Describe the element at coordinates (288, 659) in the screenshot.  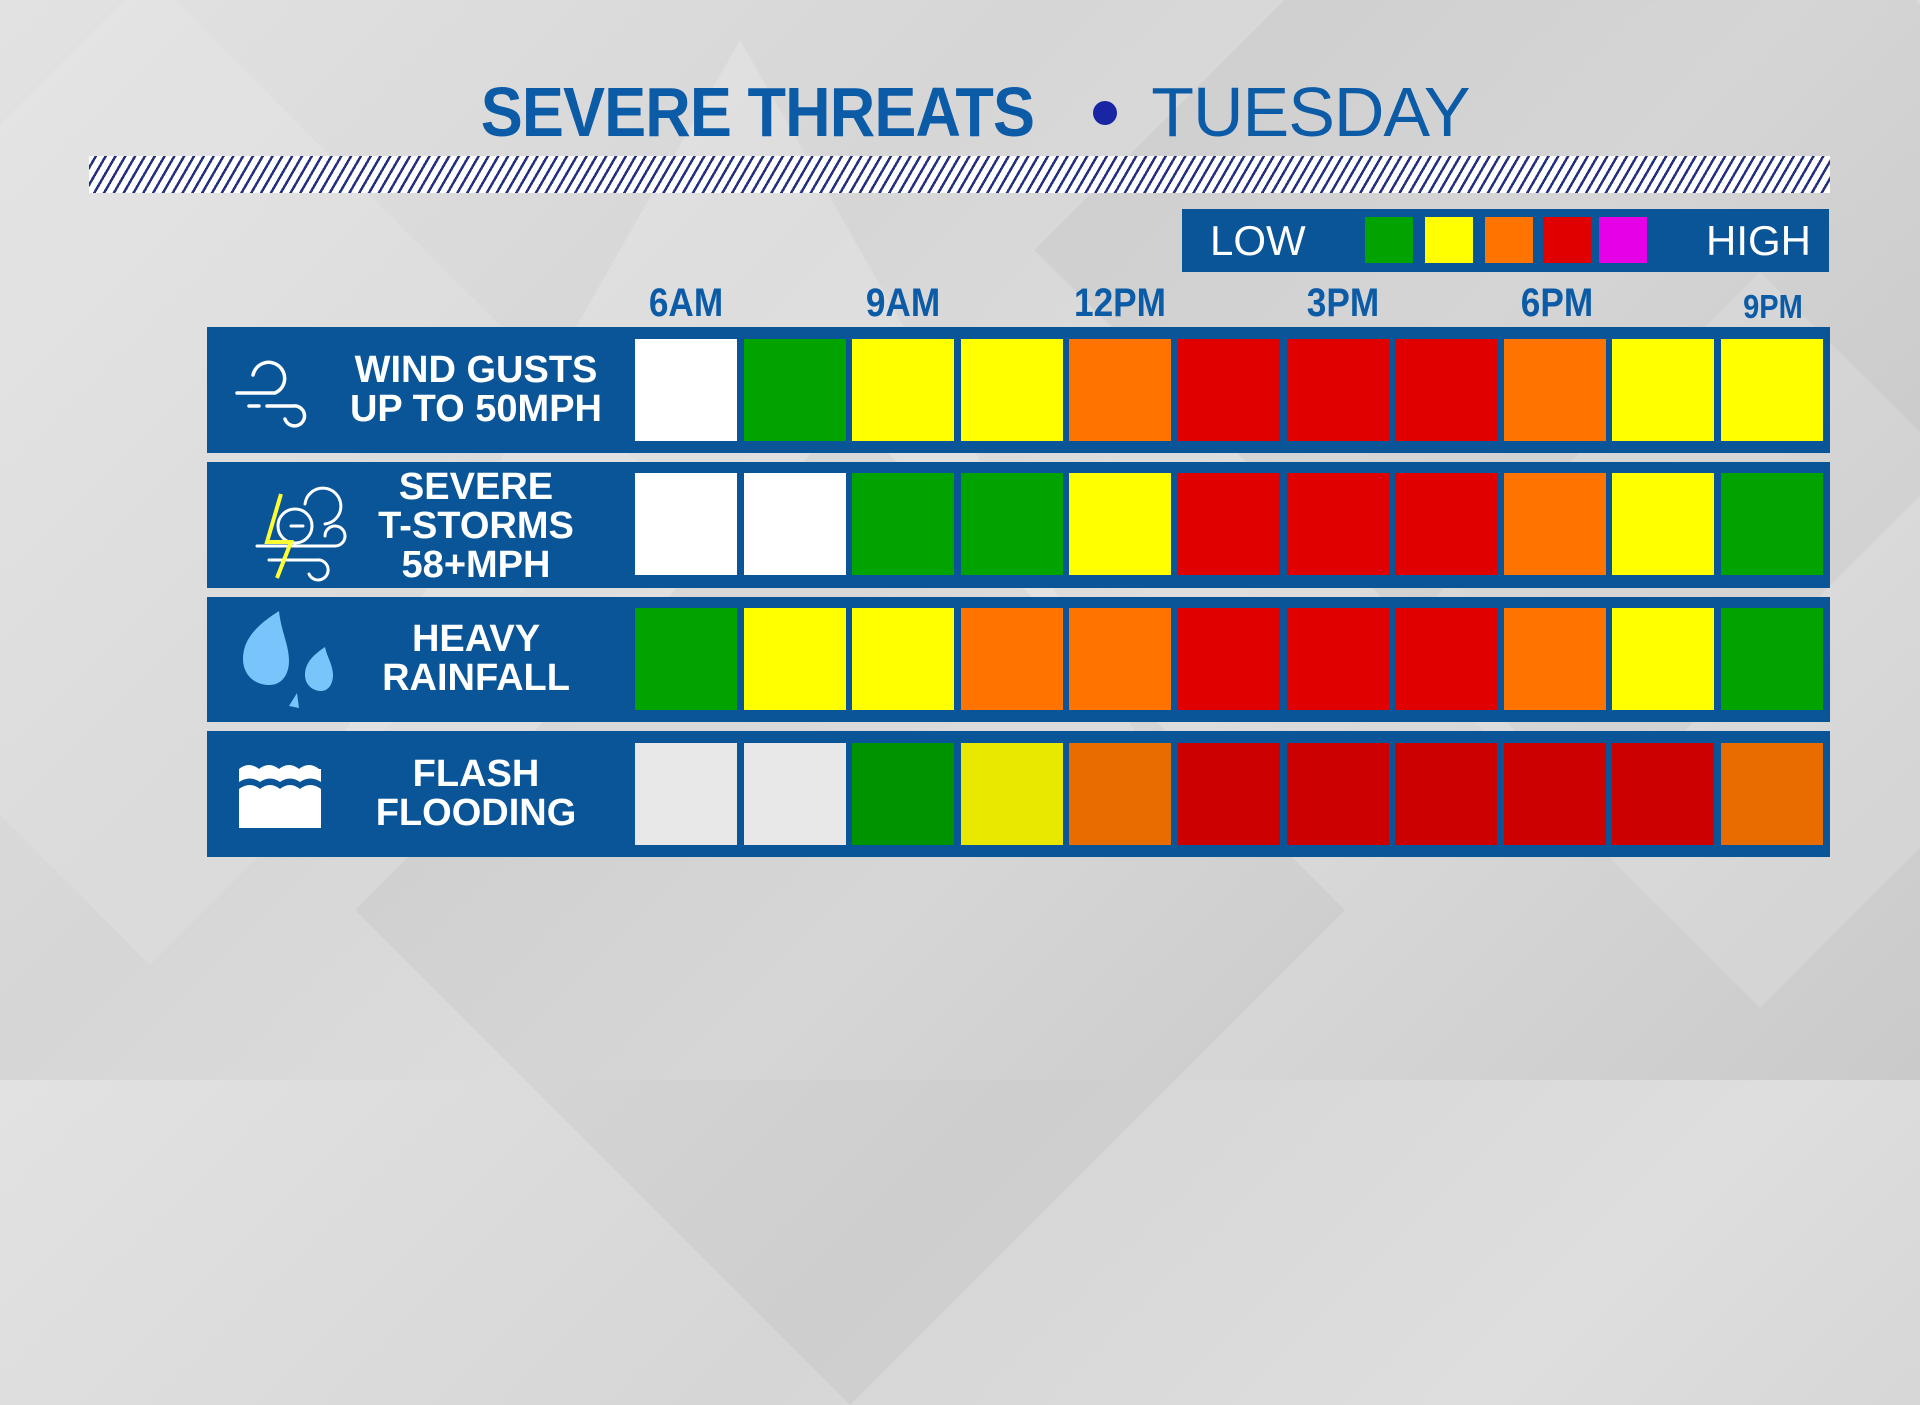
I see `raindrops-icon` at that location.